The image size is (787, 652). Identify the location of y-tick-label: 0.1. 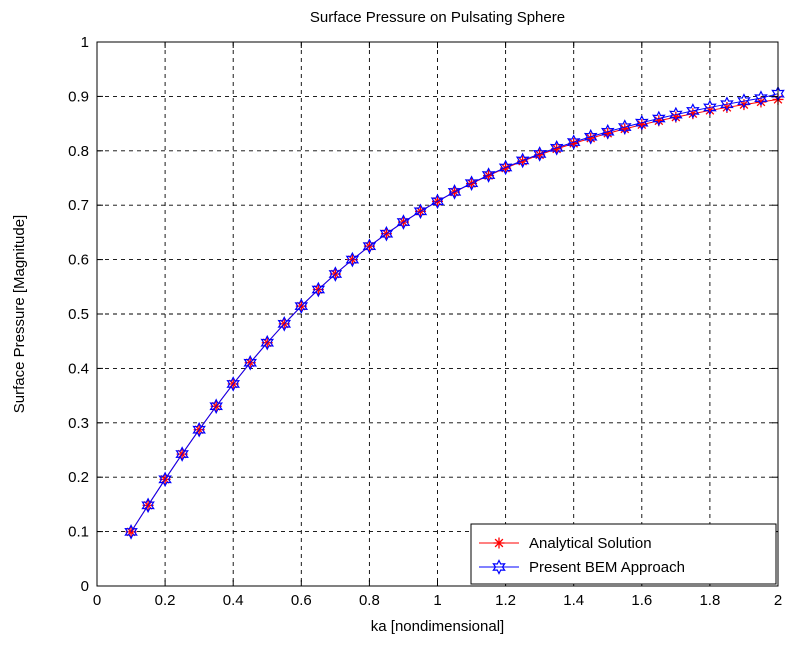
(78, 532).